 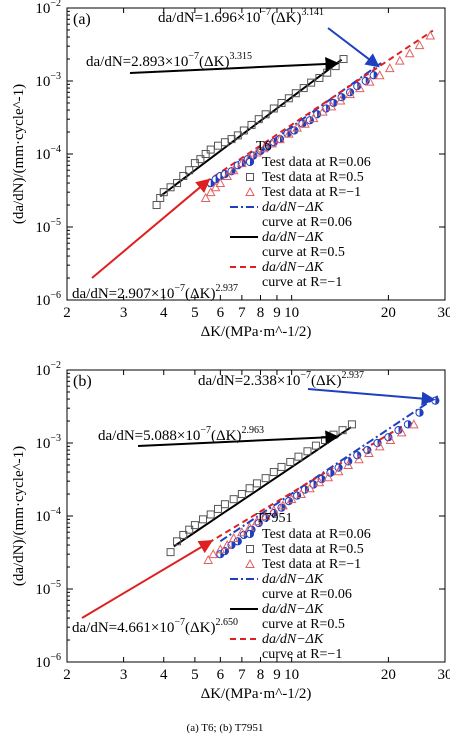 I want to click on fit-line, so click(x=319, y=106).